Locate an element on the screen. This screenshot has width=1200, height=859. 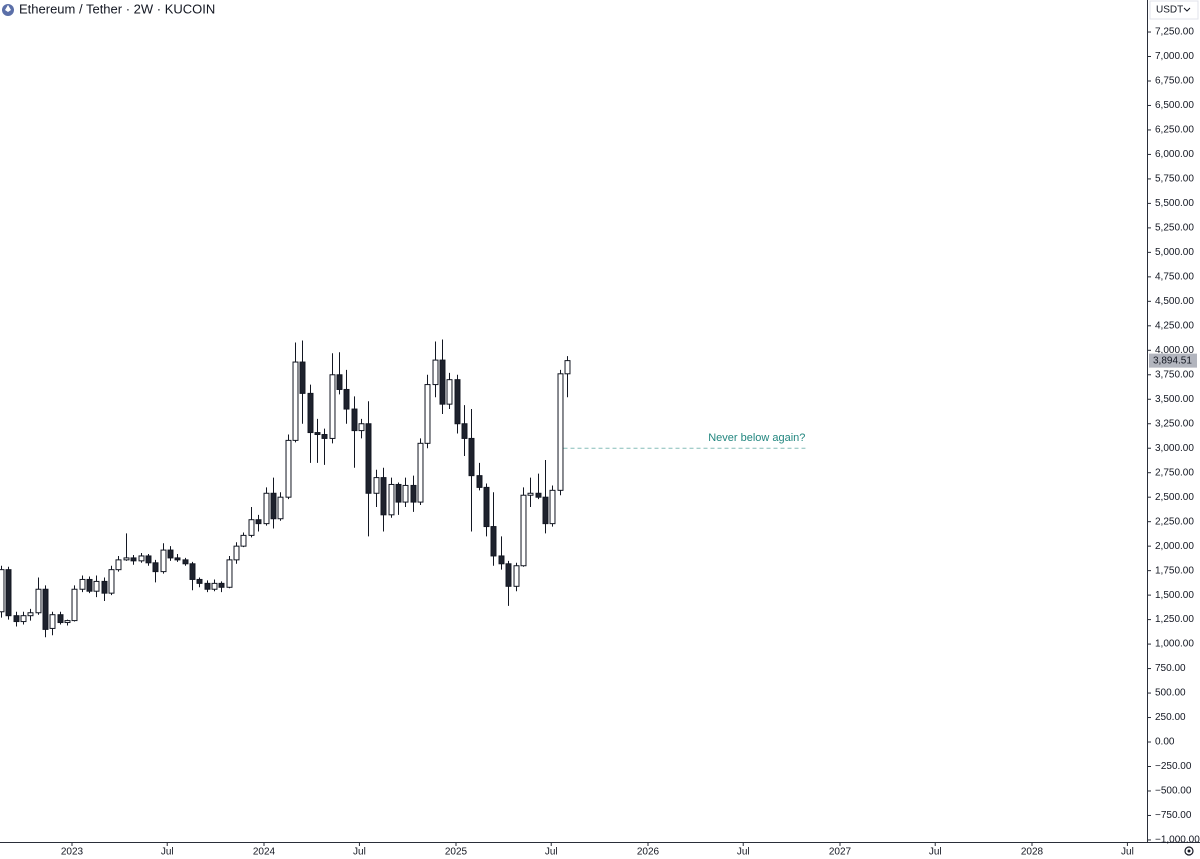
currency-button is located at coordinates (1174, 10).